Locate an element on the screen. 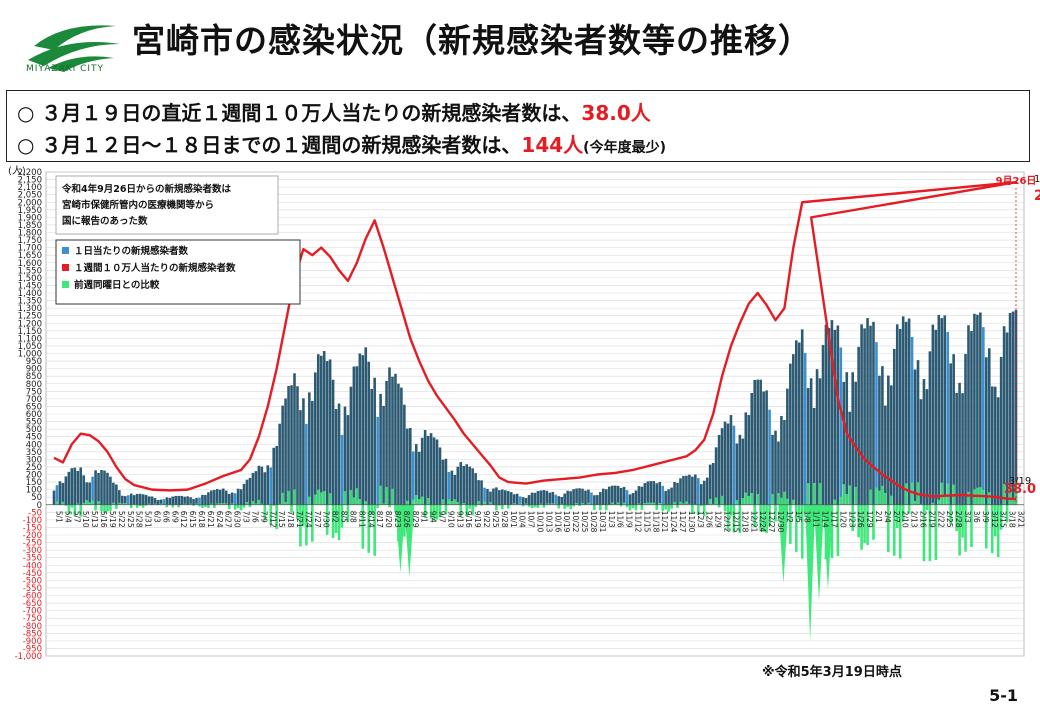 The height and width of the screenshot is (720, 1040). x-tick-label: 8/2 is located at coordinates (335, 517).